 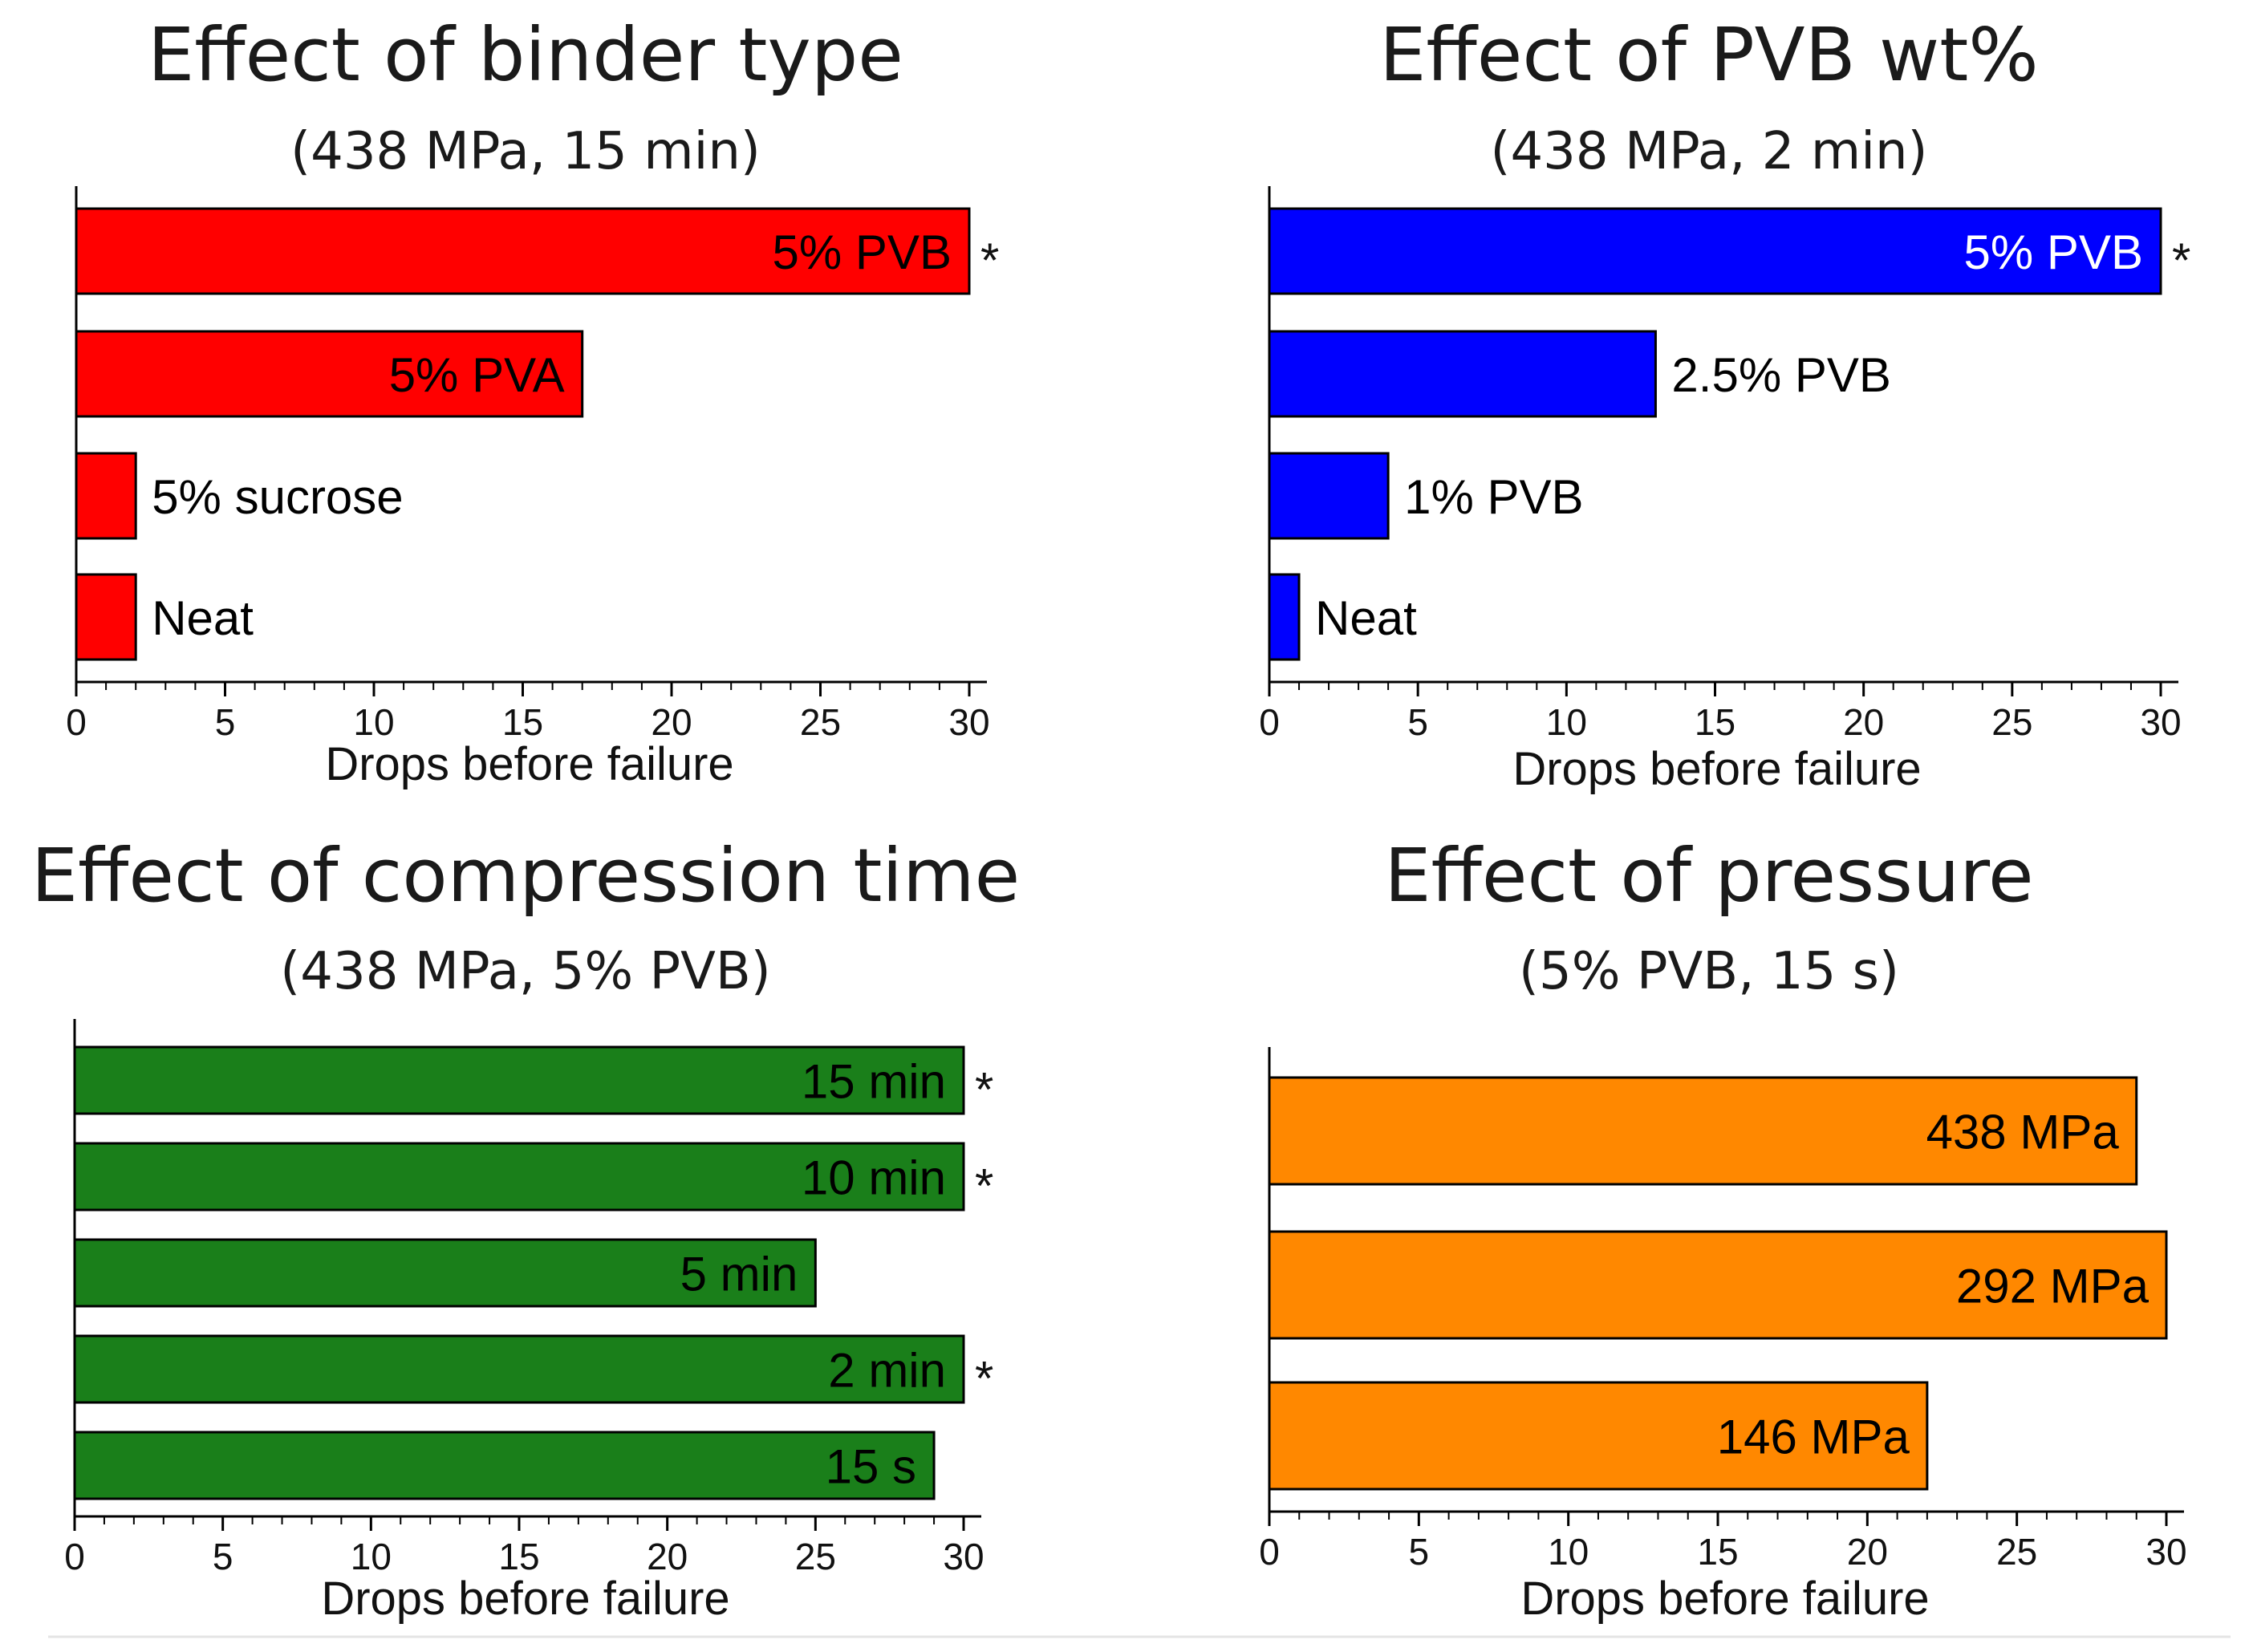 I want to click on bar-label: 15 s, so click(x=871, y=1467).